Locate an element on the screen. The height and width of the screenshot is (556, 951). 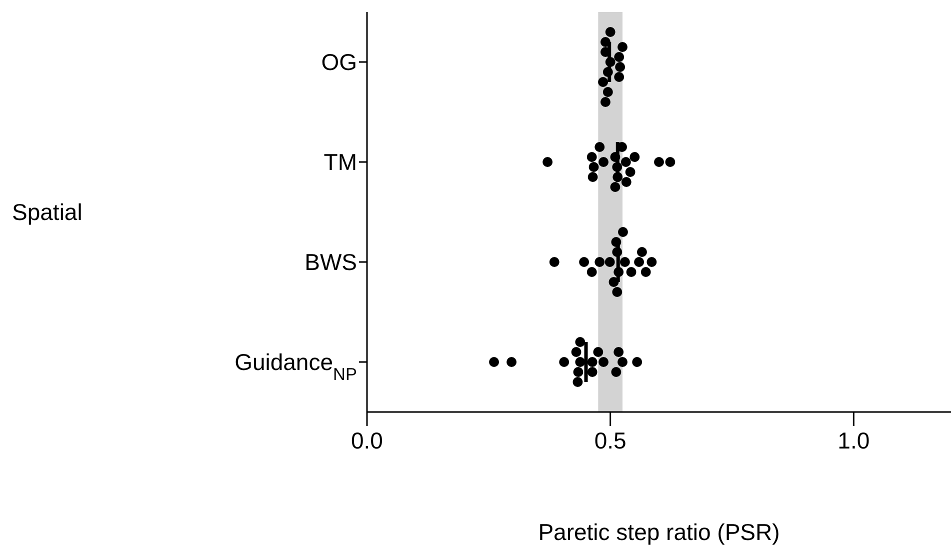
y-tick-label: TM is located at coordinates (340, 162).